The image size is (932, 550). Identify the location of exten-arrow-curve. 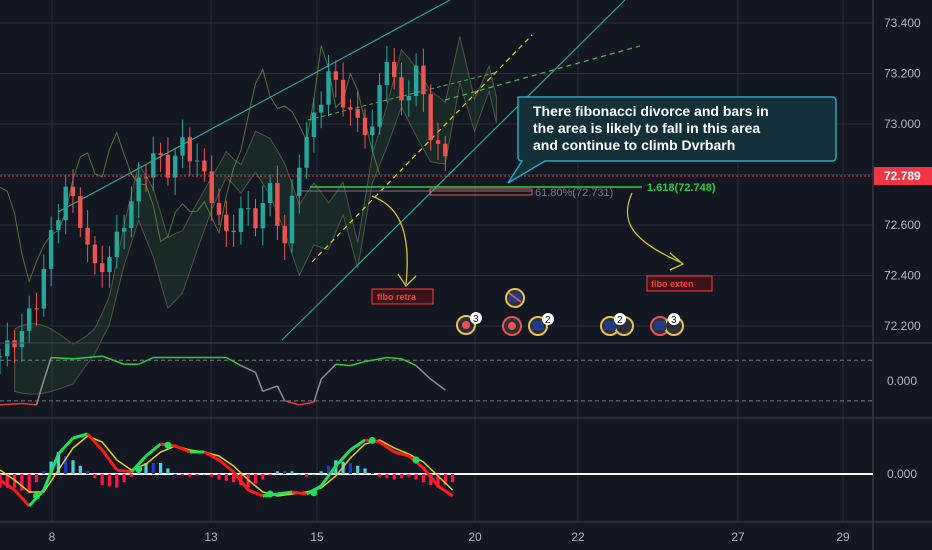
(653, 227).